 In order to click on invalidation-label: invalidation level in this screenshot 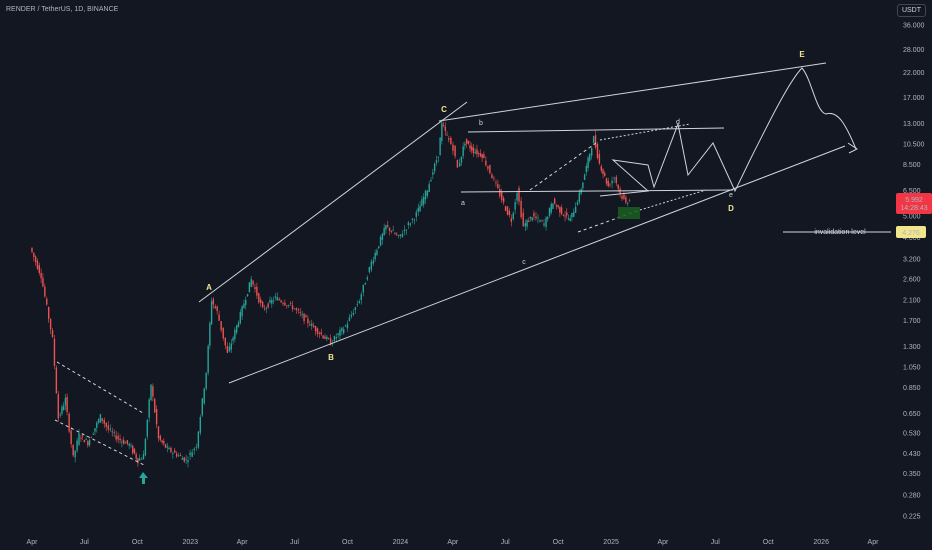, I will do `click(840, 232)`.